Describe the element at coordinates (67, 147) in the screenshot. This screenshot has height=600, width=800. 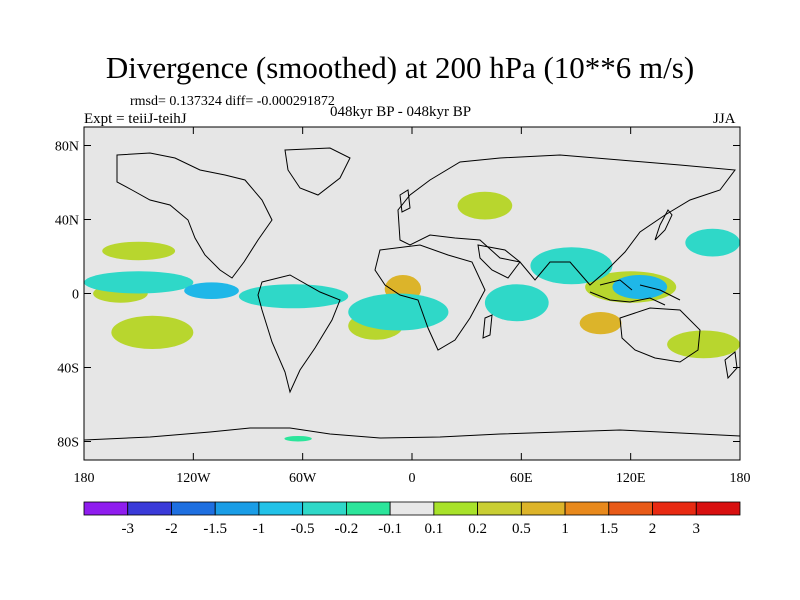
I see `y-tick-label: 80N` at that location.